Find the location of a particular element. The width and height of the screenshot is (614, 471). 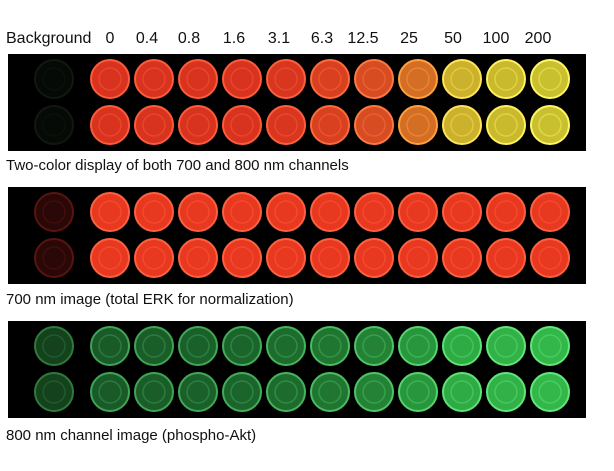

concentration-label: 3.1 is located at coordinates (279, 38).